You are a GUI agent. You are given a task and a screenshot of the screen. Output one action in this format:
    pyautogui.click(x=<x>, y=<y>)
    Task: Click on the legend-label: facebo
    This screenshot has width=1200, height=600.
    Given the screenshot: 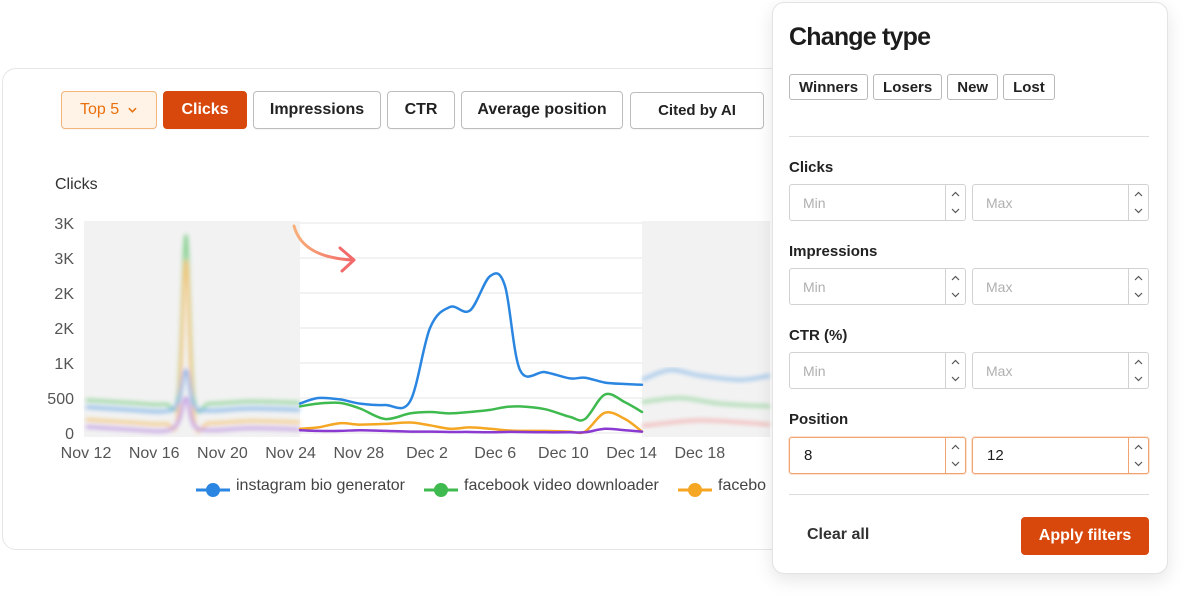 What is the action you would take?
    pyautogui.click(x=742, y=485)
    